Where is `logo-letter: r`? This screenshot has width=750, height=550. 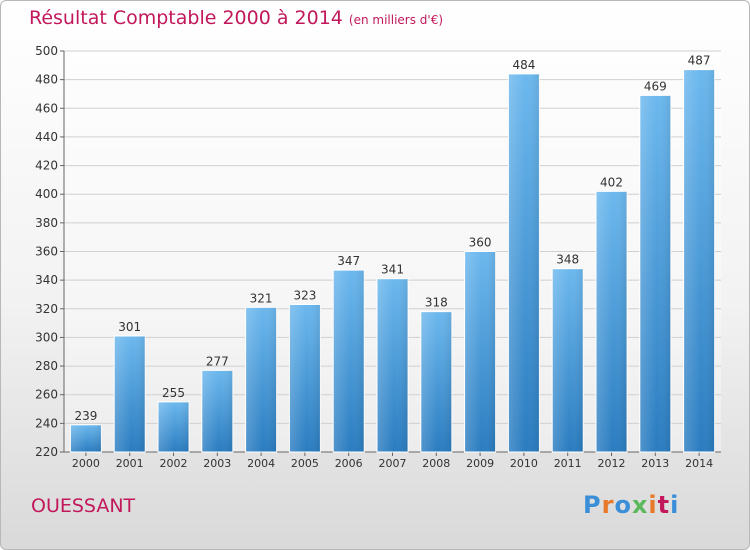
logo-letter: r is located at coordinates (608, 505).